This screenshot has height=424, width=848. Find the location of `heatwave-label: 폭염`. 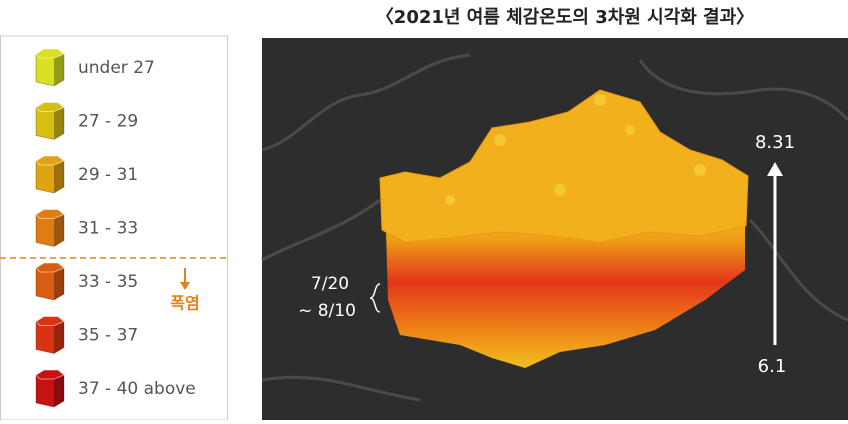

heatwave-label: 폭염 is located at coordinates (184, 303).